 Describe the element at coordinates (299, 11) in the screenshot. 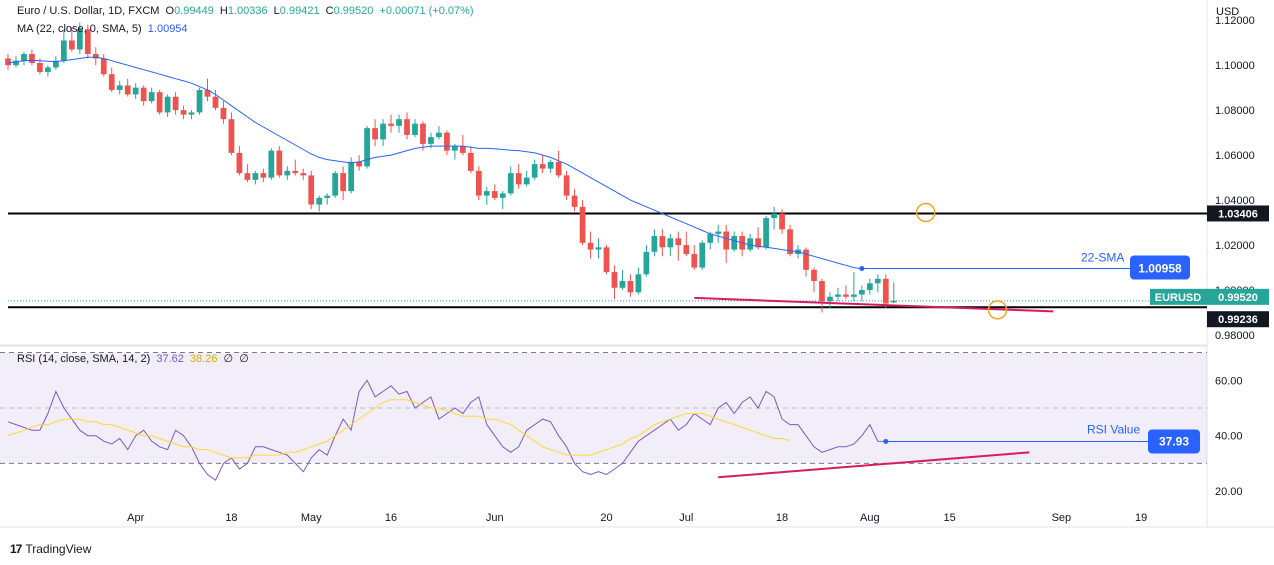

I see `legend-low: 0.99421` at that location.